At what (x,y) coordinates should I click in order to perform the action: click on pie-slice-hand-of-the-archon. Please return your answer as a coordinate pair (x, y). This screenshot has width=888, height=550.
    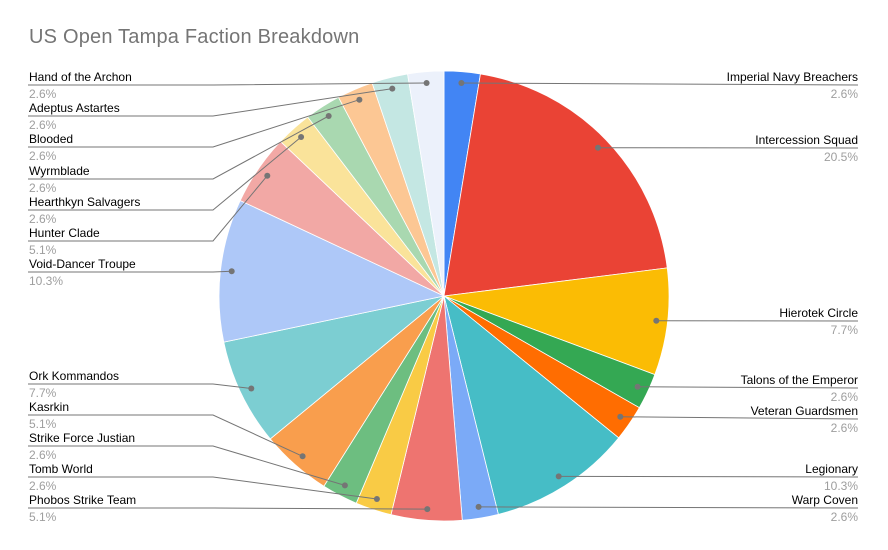
    Looking at the image, I should click on (426, 183).